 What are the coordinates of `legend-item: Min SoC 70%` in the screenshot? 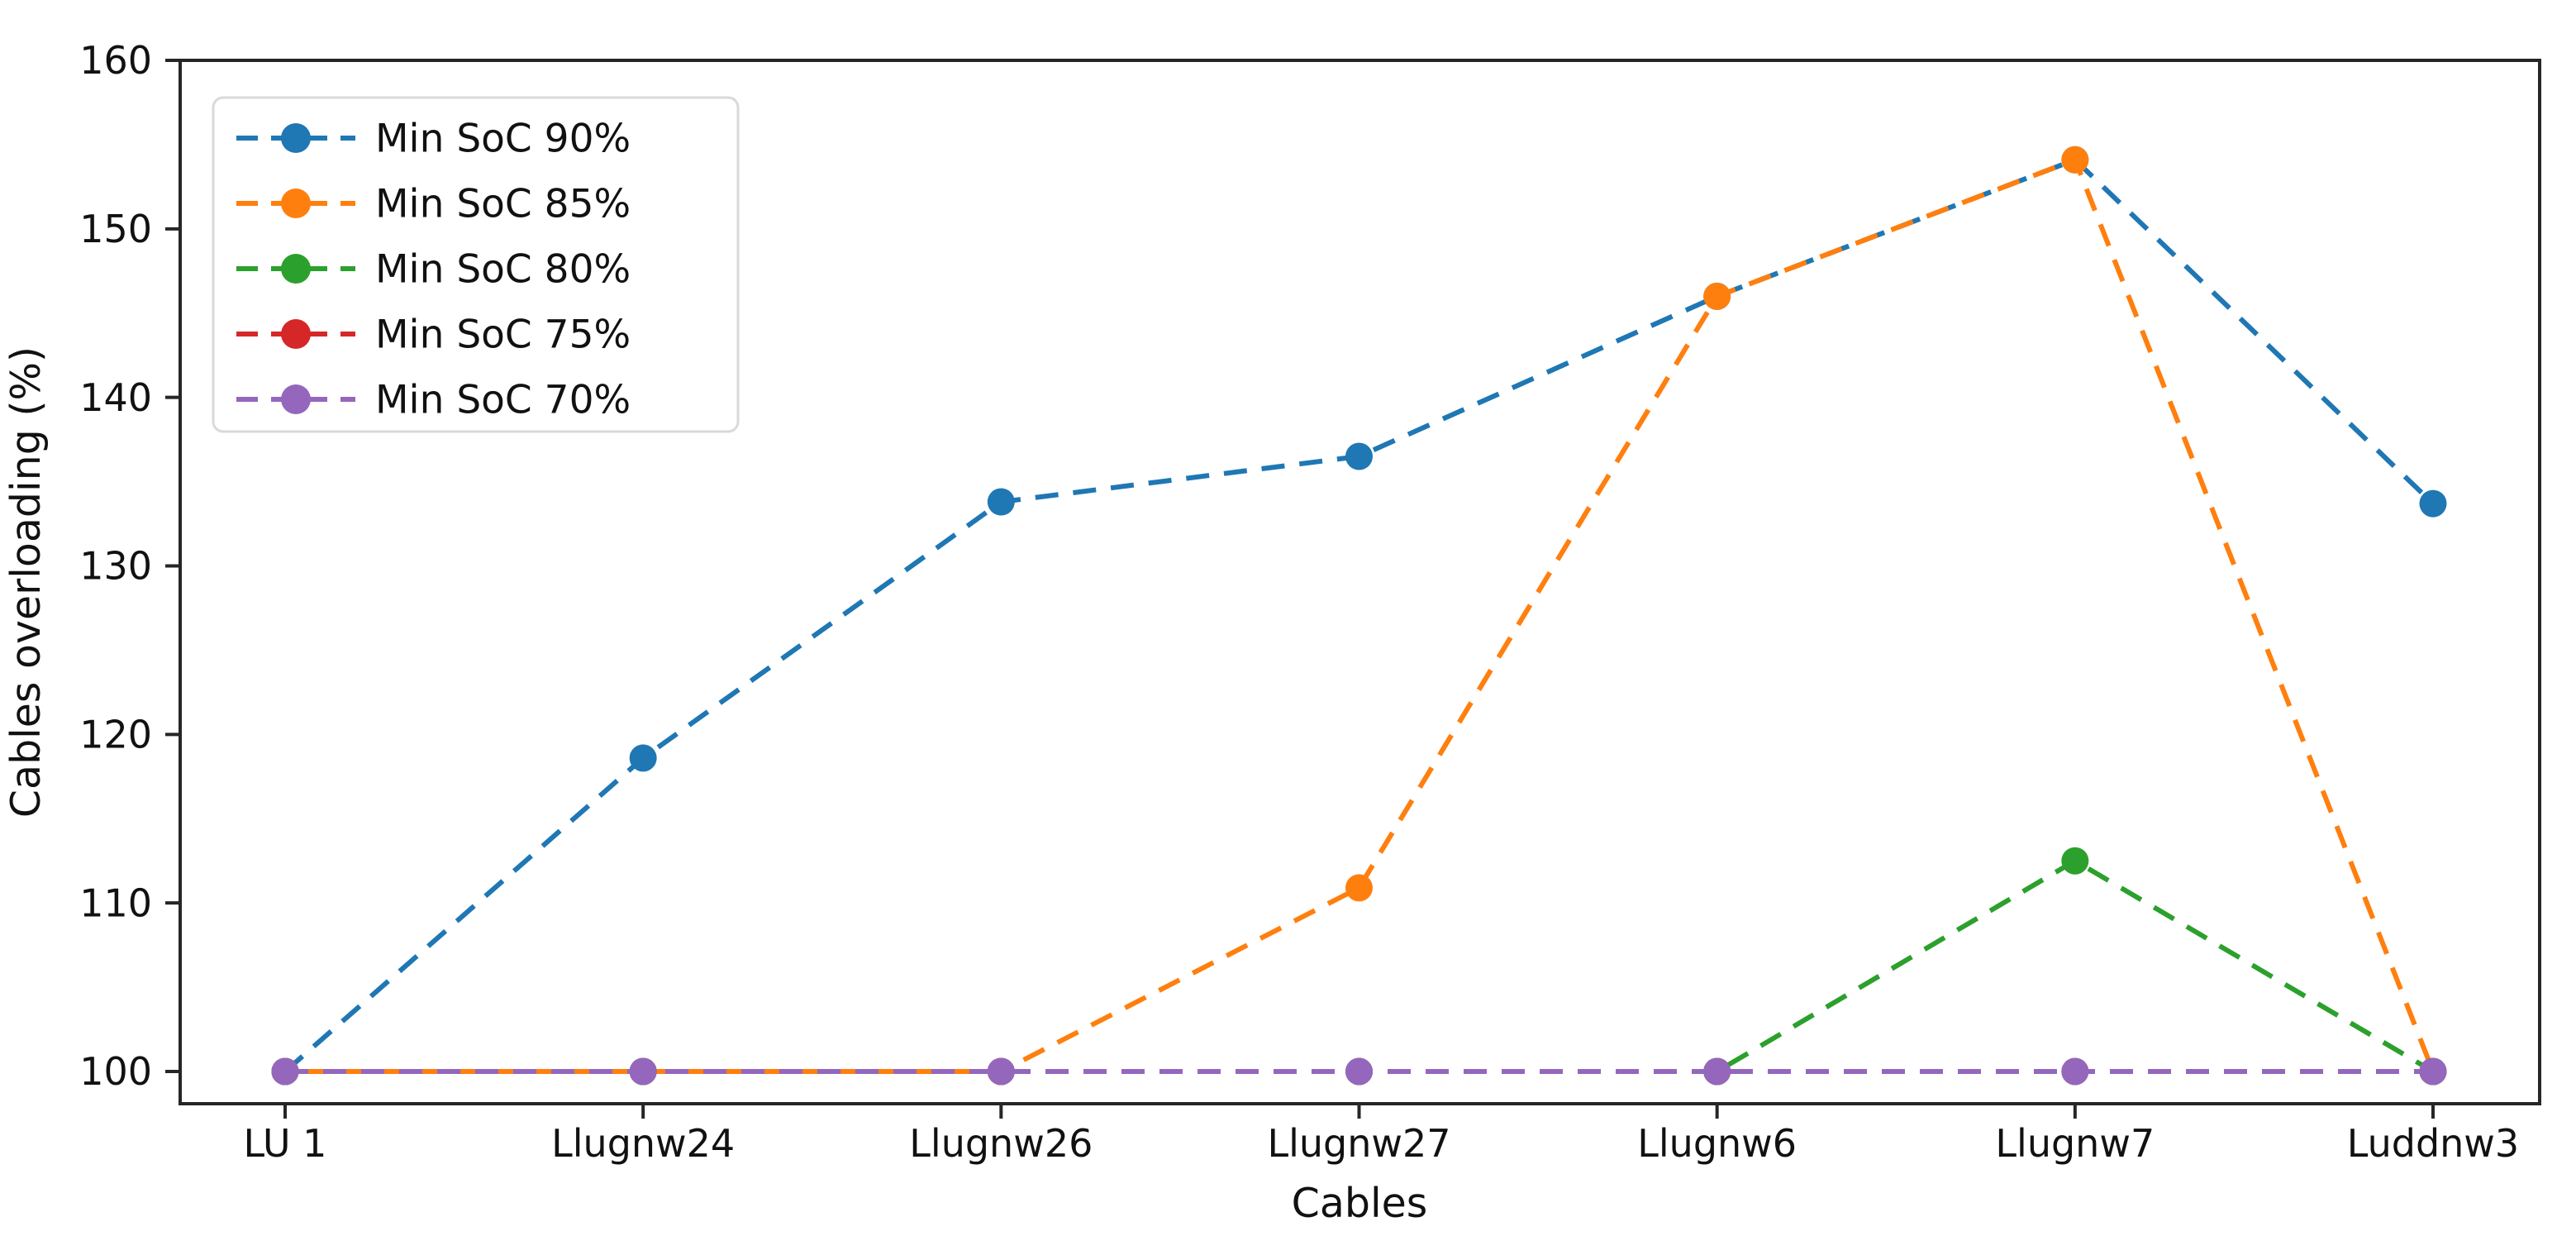 It's located at (434, 400).